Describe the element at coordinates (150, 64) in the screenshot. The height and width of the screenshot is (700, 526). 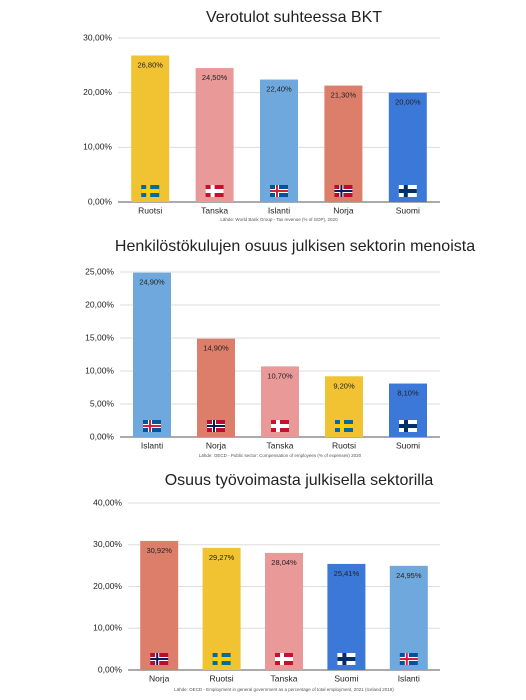
I see `value-label: 26,80%` at that location.